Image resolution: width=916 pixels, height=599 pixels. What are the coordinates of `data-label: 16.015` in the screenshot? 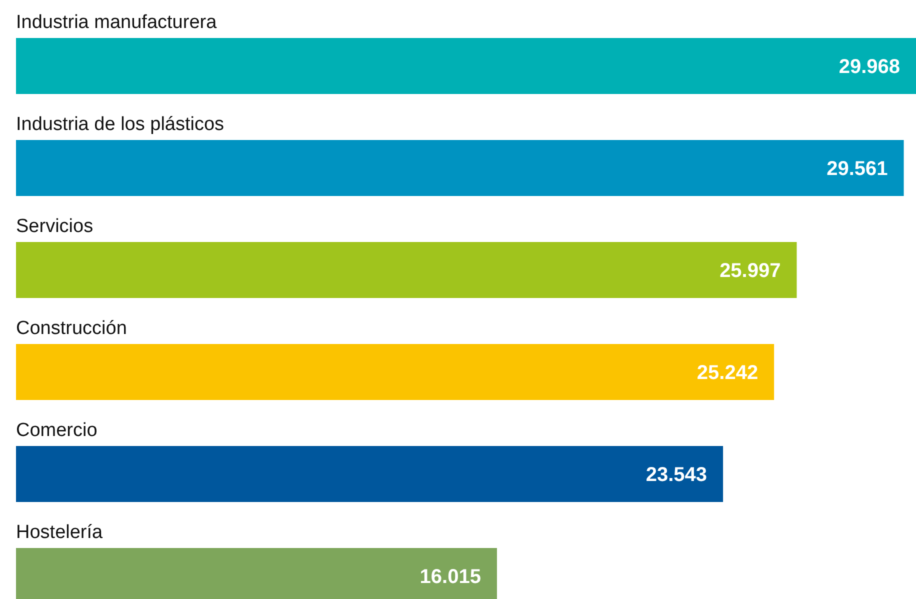 It's located at (450, 577).